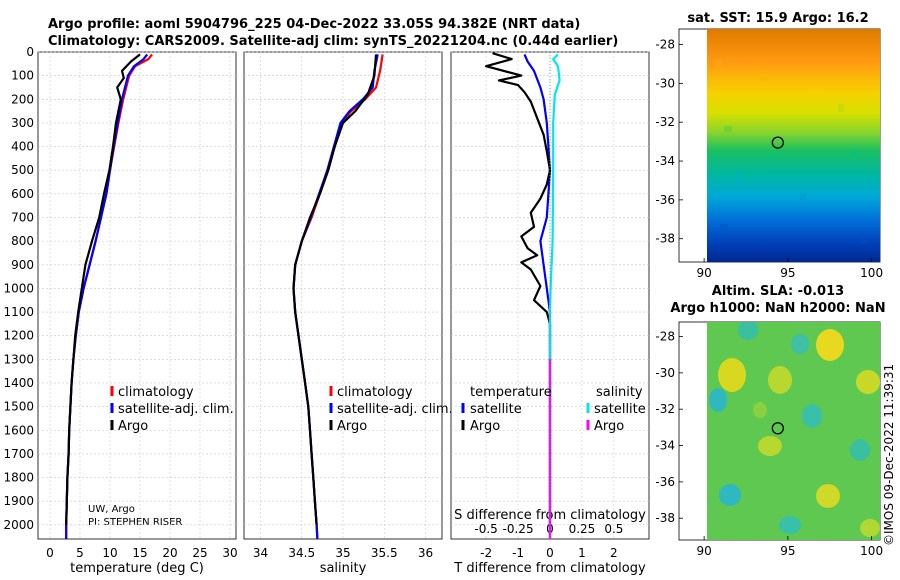 The height and width of the screenshot is (580, 900). I want to click on y-tick-label: 200, so click(22, 99).